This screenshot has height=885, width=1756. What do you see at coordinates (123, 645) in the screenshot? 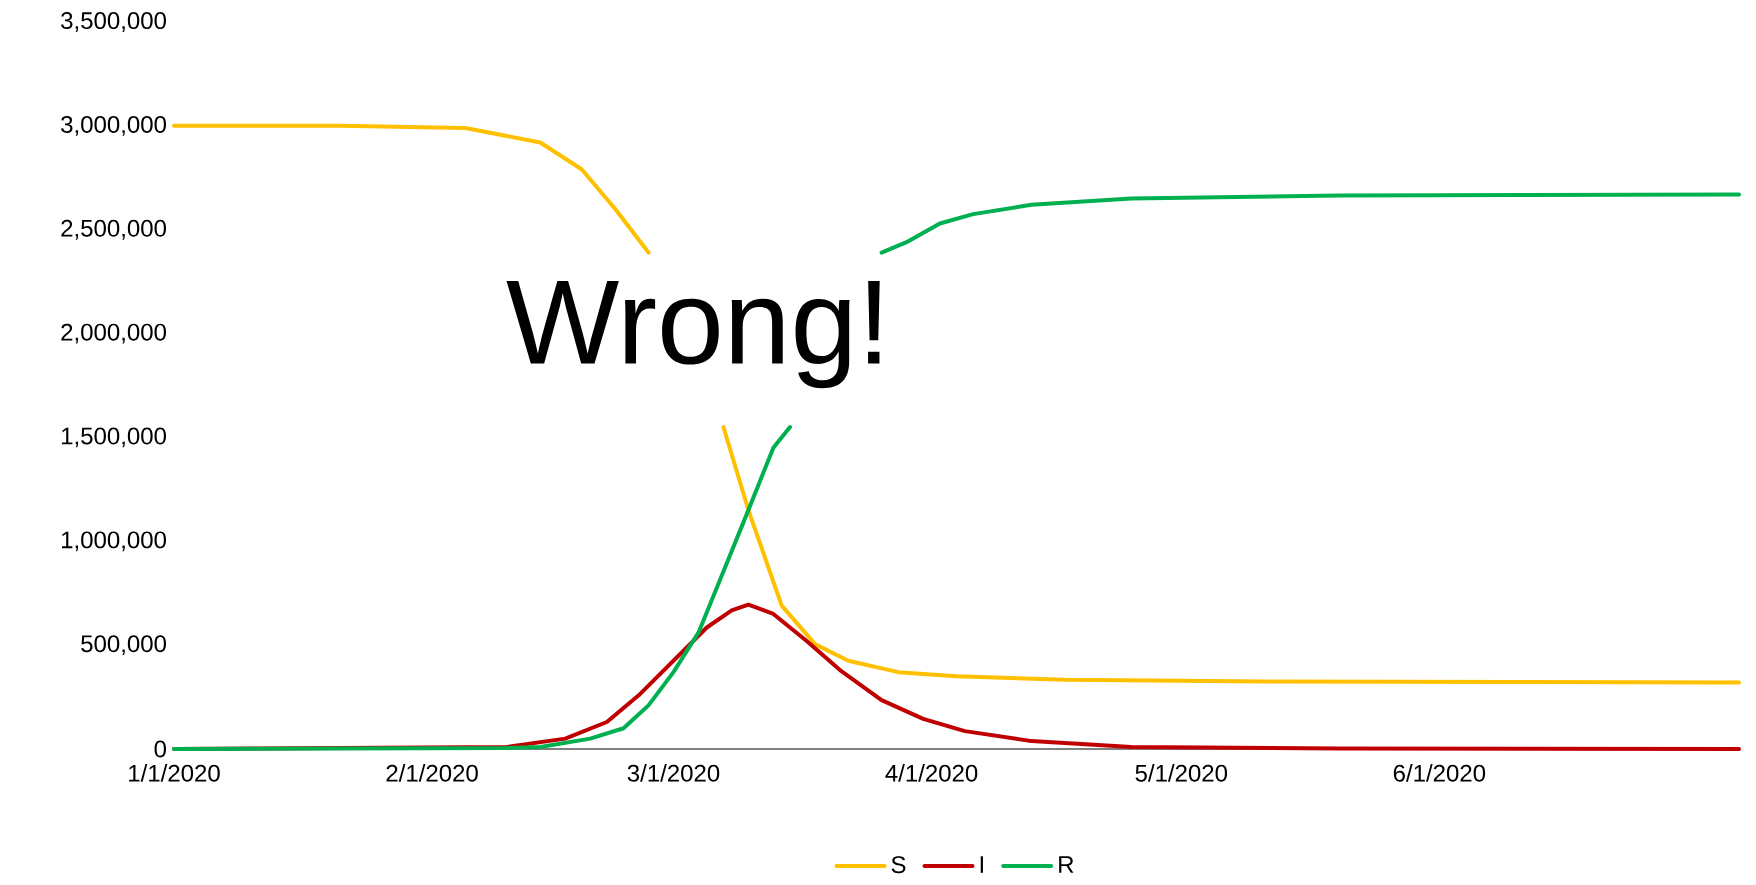
I see `y-tick-label: 500,000` at bounding box center [123, 645].